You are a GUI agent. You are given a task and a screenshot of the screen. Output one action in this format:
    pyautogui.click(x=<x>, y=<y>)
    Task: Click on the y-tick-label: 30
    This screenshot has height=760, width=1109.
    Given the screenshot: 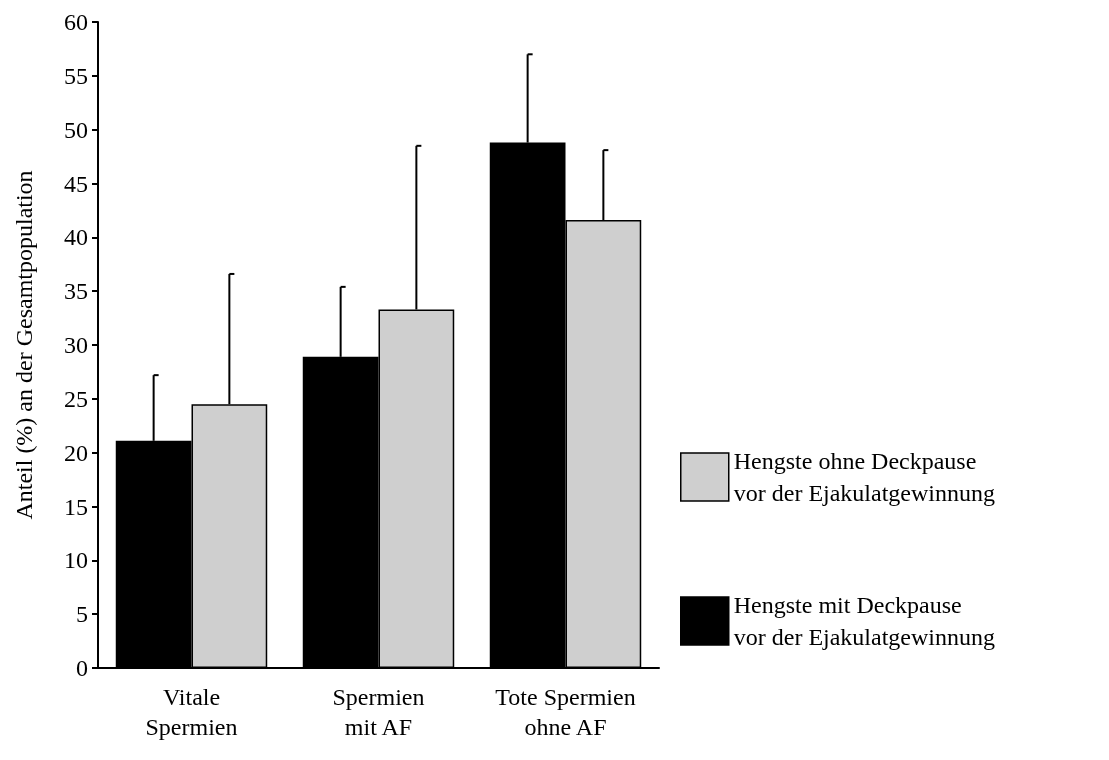 What is the action you would take?
    pyautogui.click(x=76, y=345)
    